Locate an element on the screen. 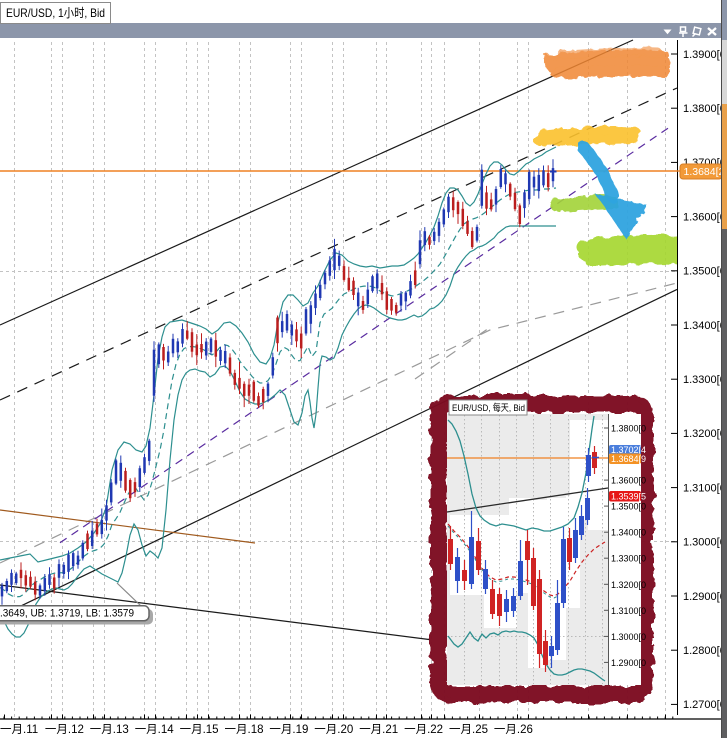  svg-text: 一月.12 is located at coordinates (64, 730).